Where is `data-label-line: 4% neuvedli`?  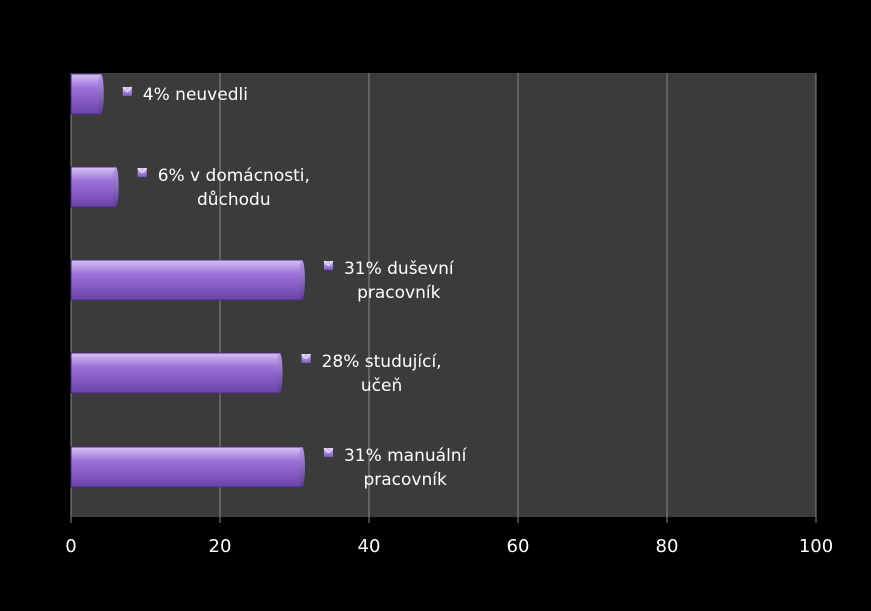 data-label-line: 4% neuvedli is located at coordinates (195, 95).